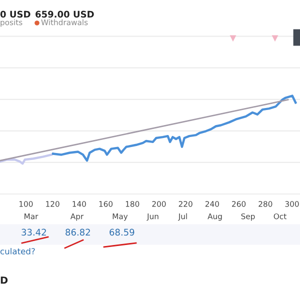  Describe the element at coordinates (34, 232) in the screenshot. I see `text: 33.42` at that location.